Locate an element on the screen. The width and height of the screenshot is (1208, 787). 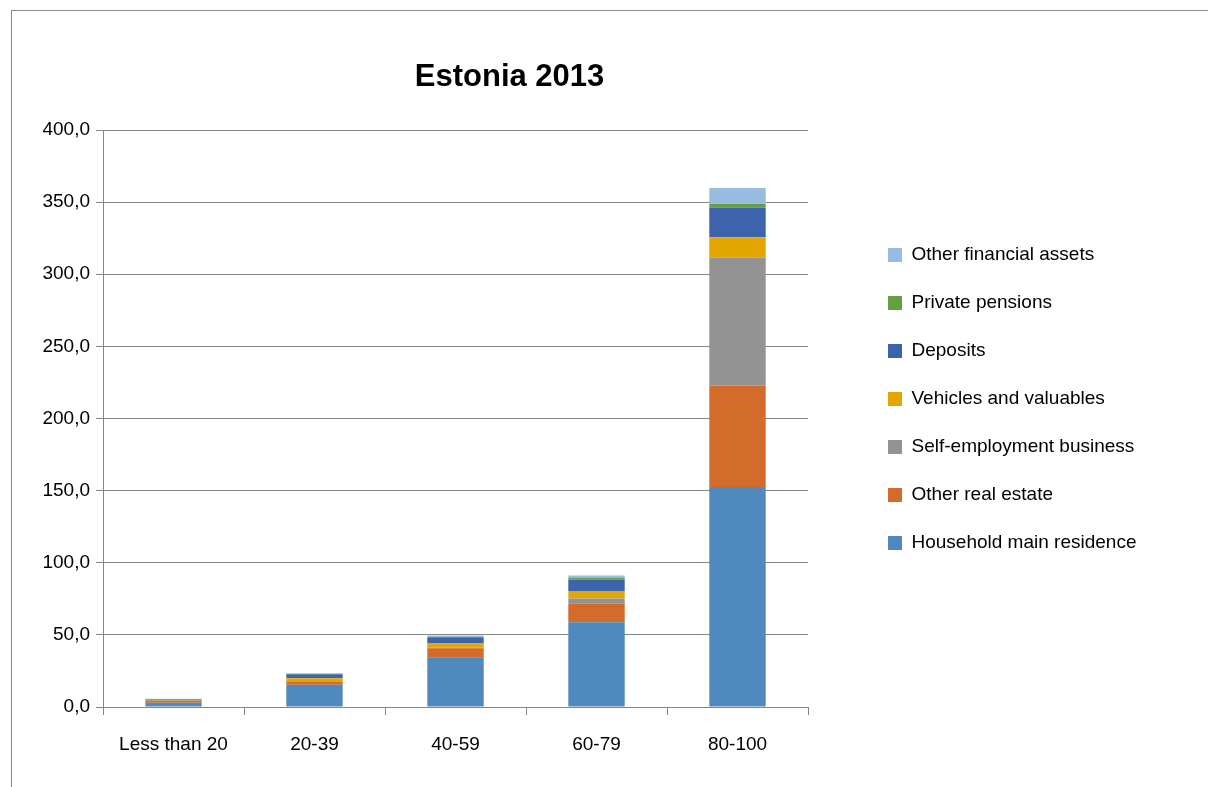
legend-label: Deposits is located at coordinates (948, 350).